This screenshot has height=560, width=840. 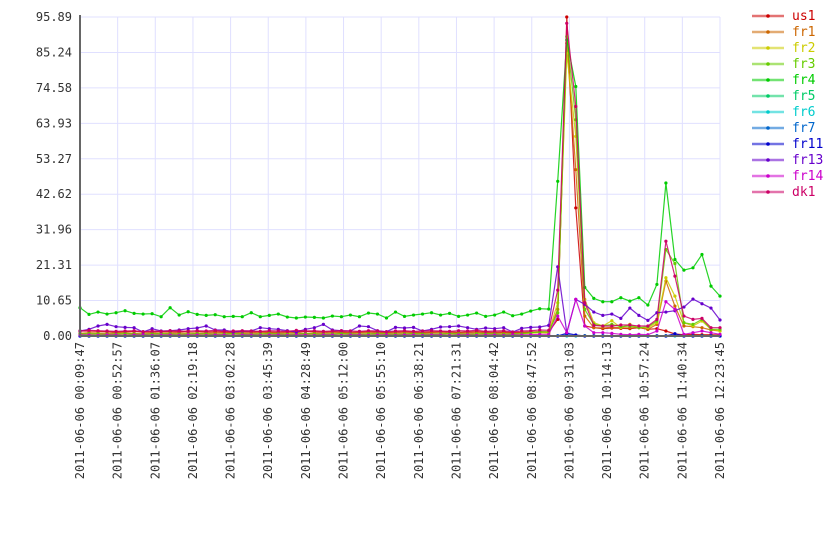 I want to click on x-tick-label: 2011-06-06 12:23:45, so click(x=720, y=410).